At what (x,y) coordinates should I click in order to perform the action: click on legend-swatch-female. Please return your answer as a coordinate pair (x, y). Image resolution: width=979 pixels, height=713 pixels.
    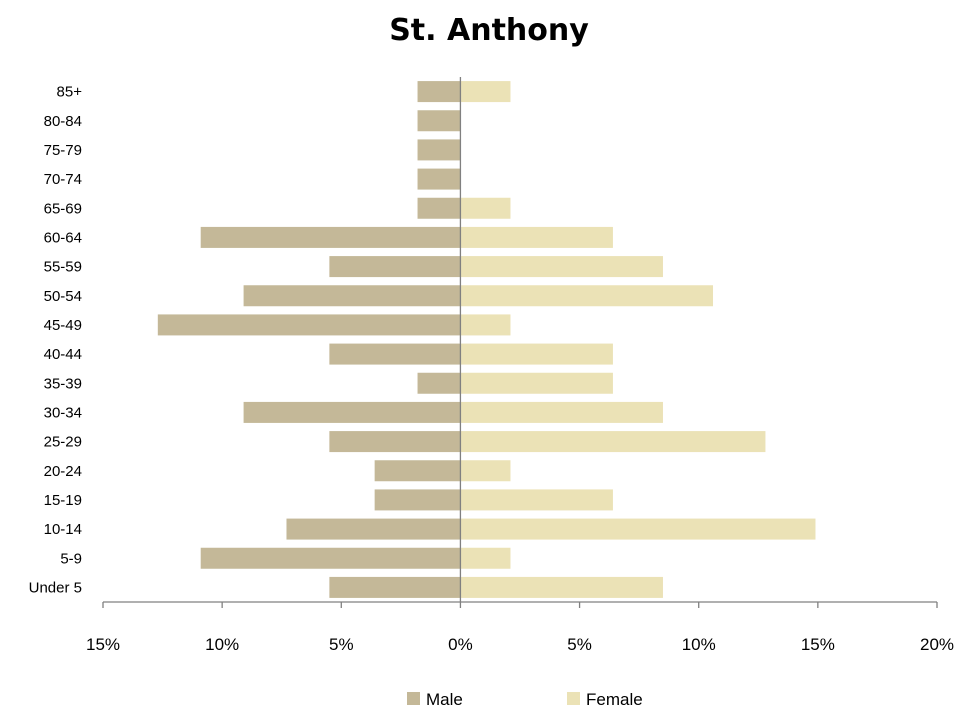
    Looking at the image, I should click on (573, 698).